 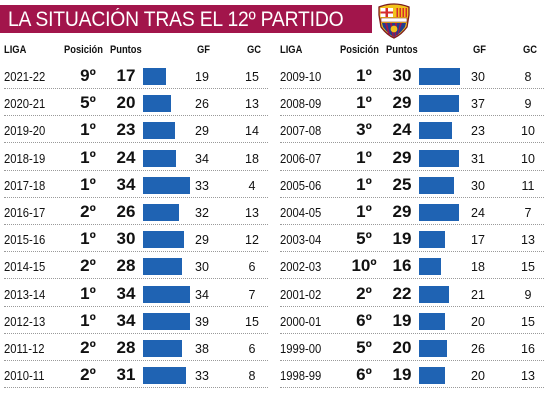 I want to click on season-label: 2006-07, so click(x=301, y=158).